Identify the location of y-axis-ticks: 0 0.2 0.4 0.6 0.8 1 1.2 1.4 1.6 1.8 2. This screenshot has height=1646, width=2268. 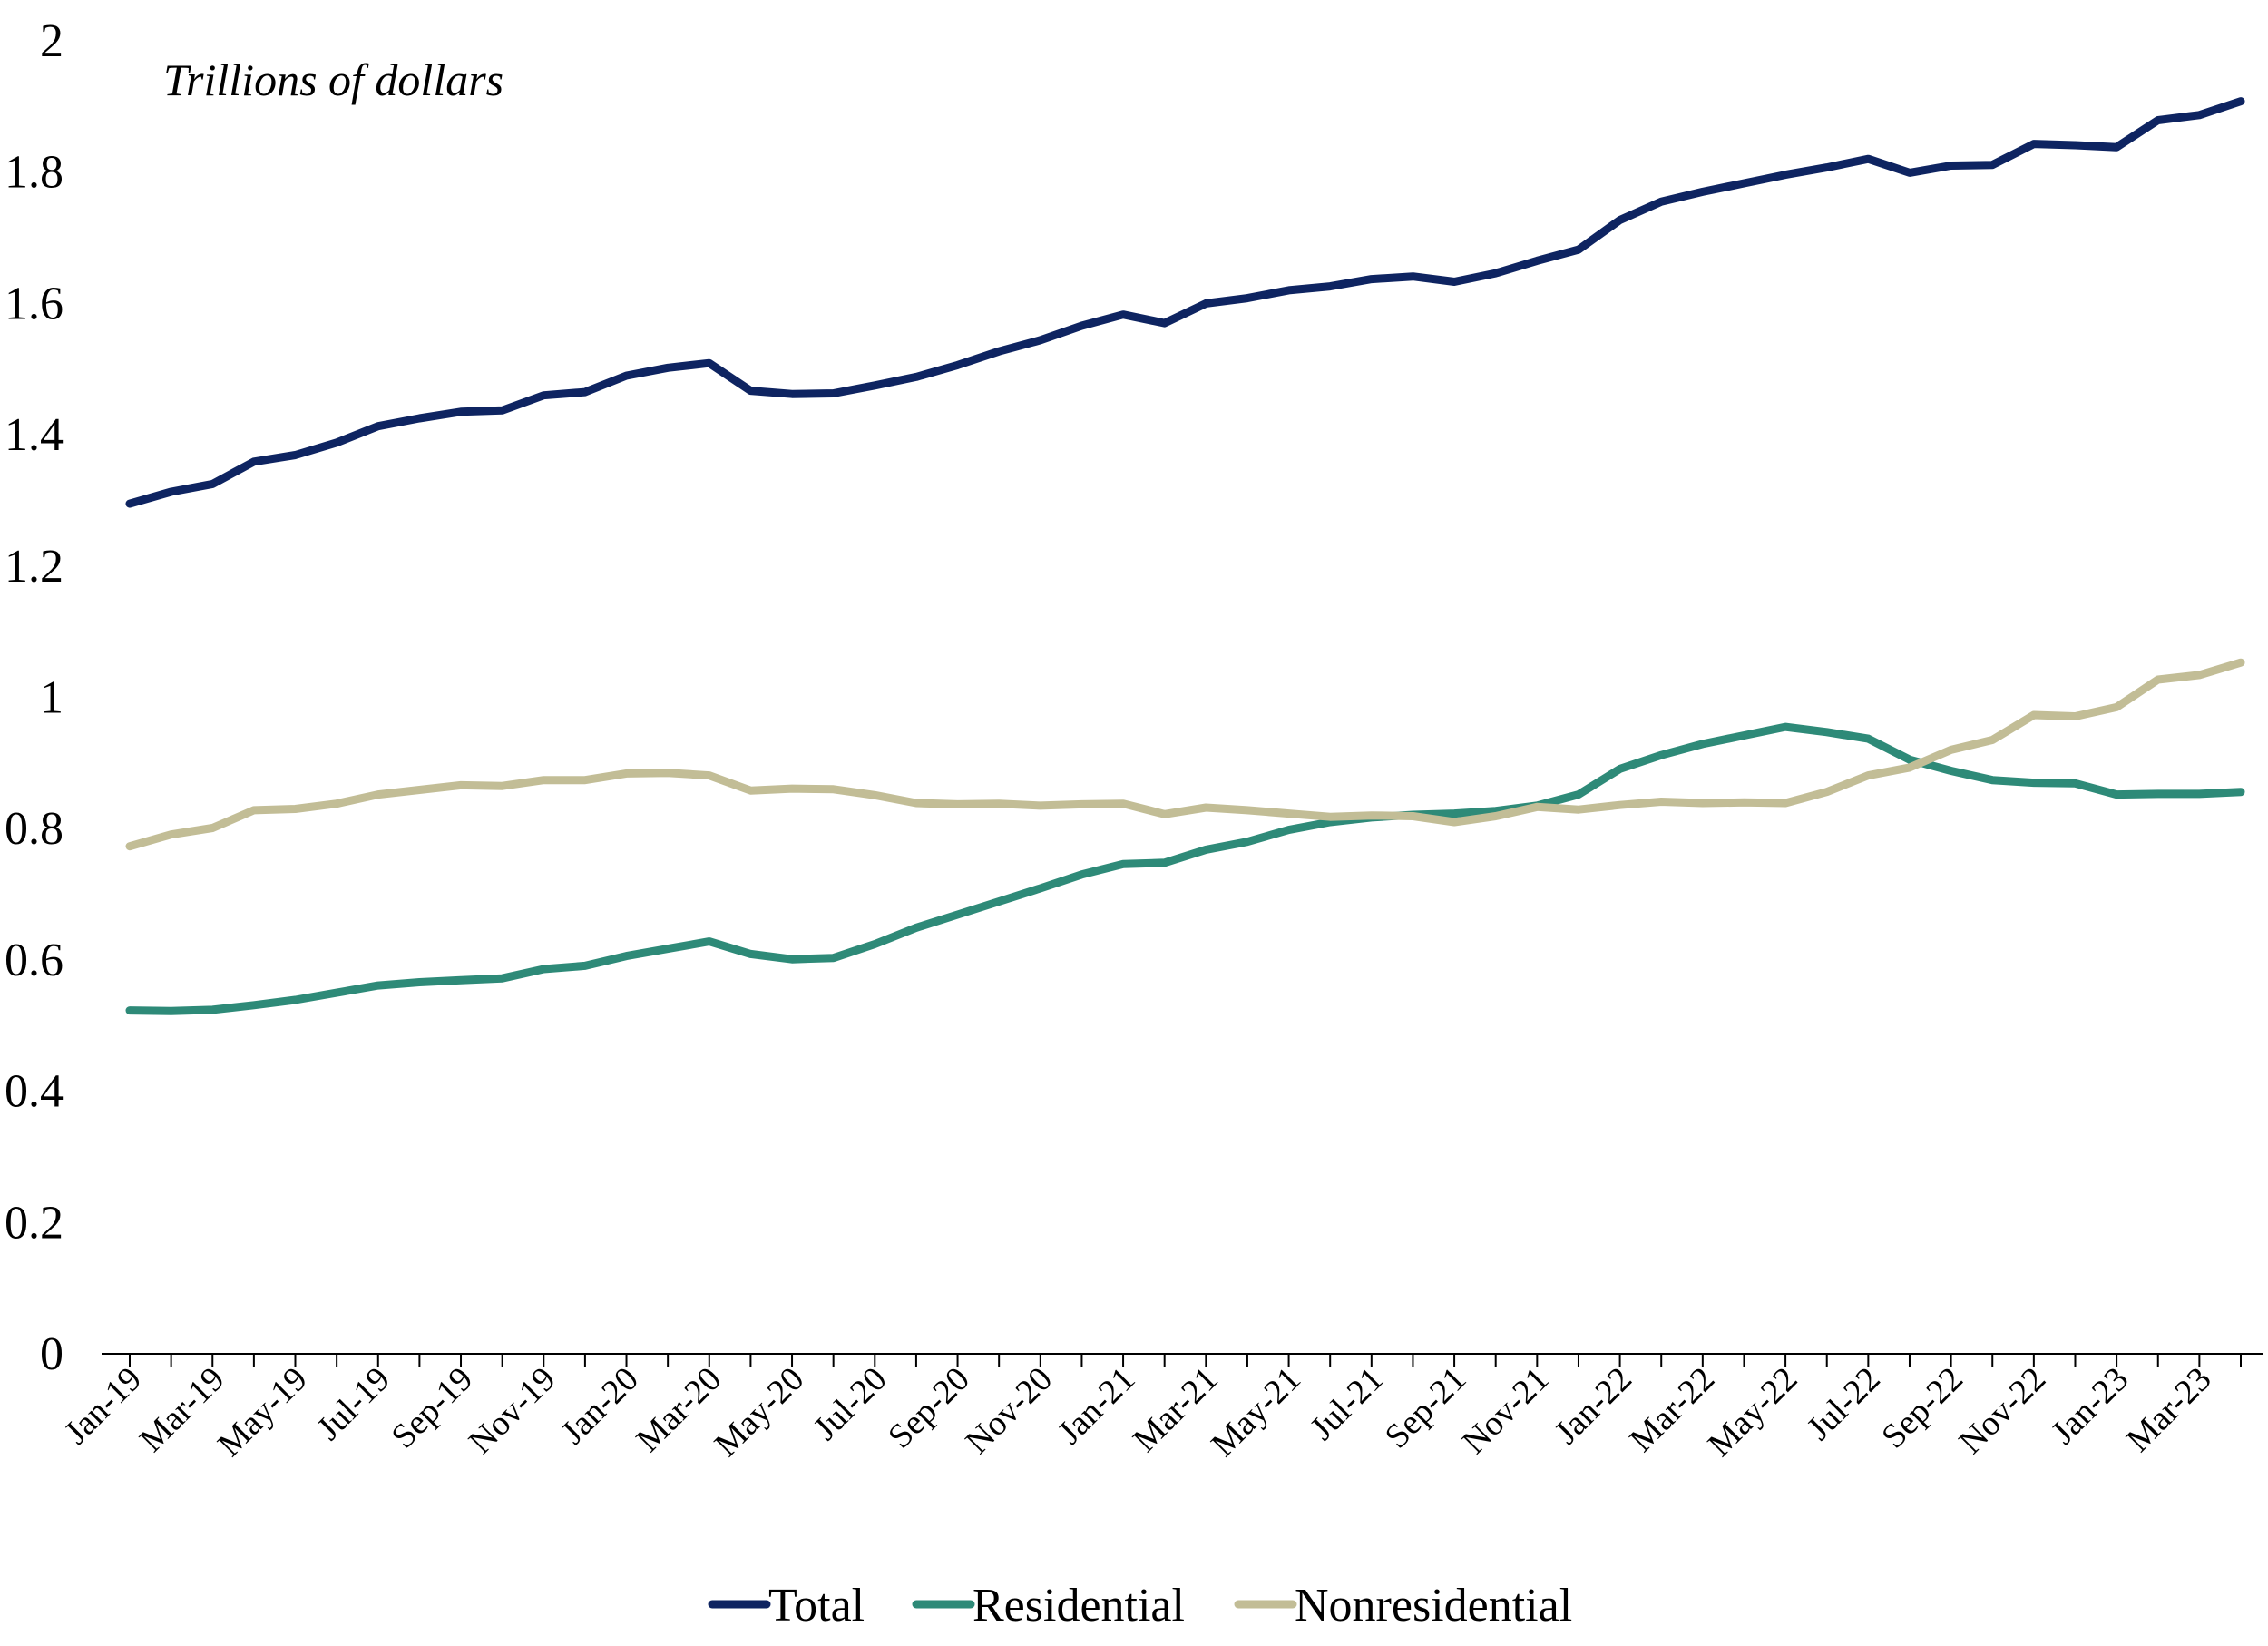
(34, 697).